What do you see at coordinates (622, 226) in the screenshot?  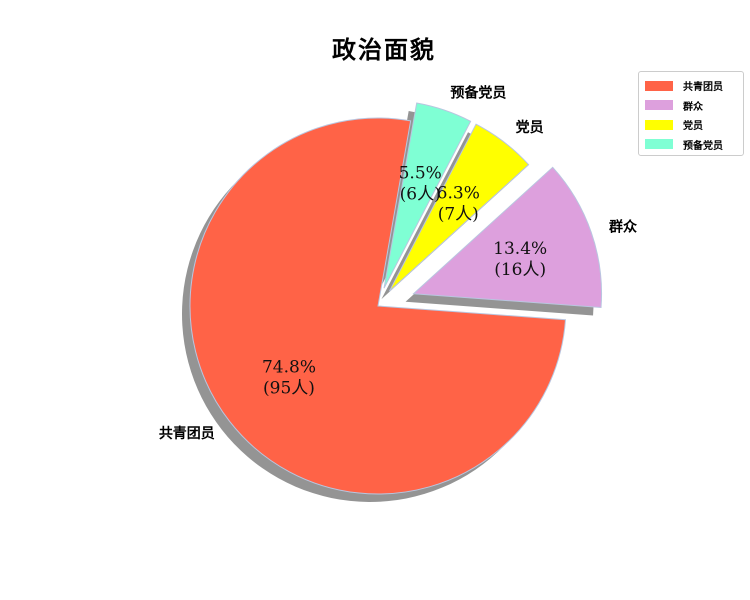 I see `slice-category-label: 群众` at bounding box center [622, 226].